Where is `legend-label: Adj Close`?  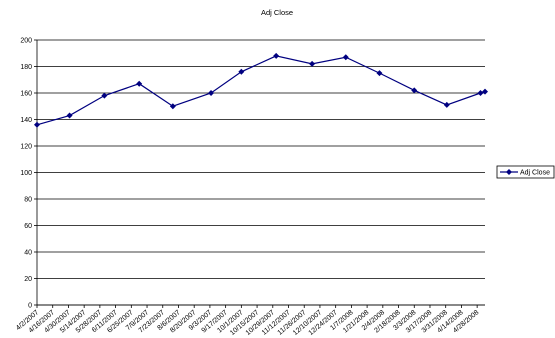
legend-label: Adj Close is located at coordinates (535, 173).